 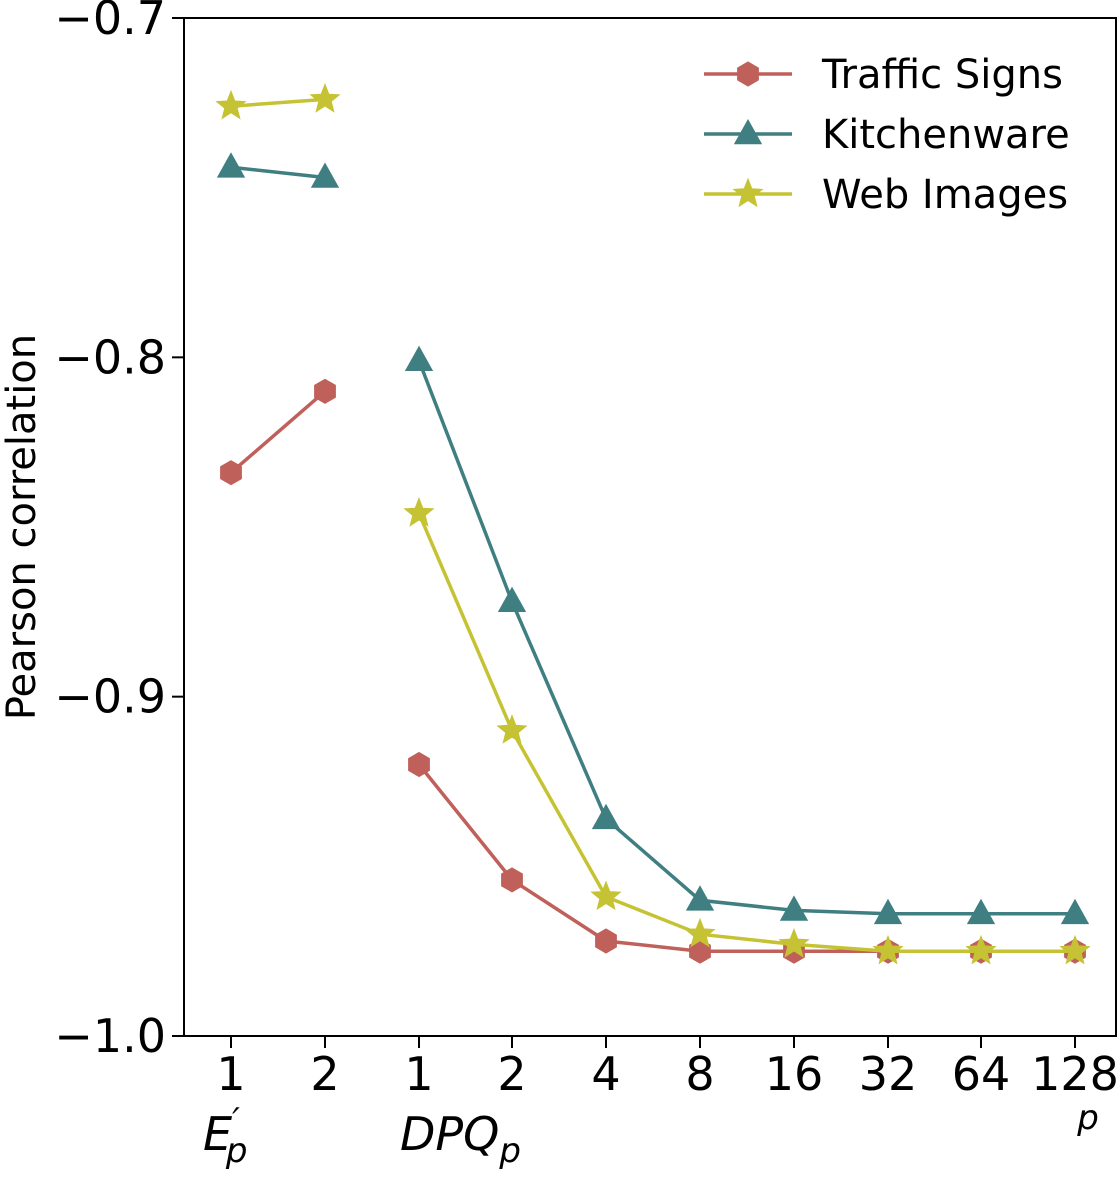 I want to click on x-tick-label: 4, so click(x=605, y=1074).